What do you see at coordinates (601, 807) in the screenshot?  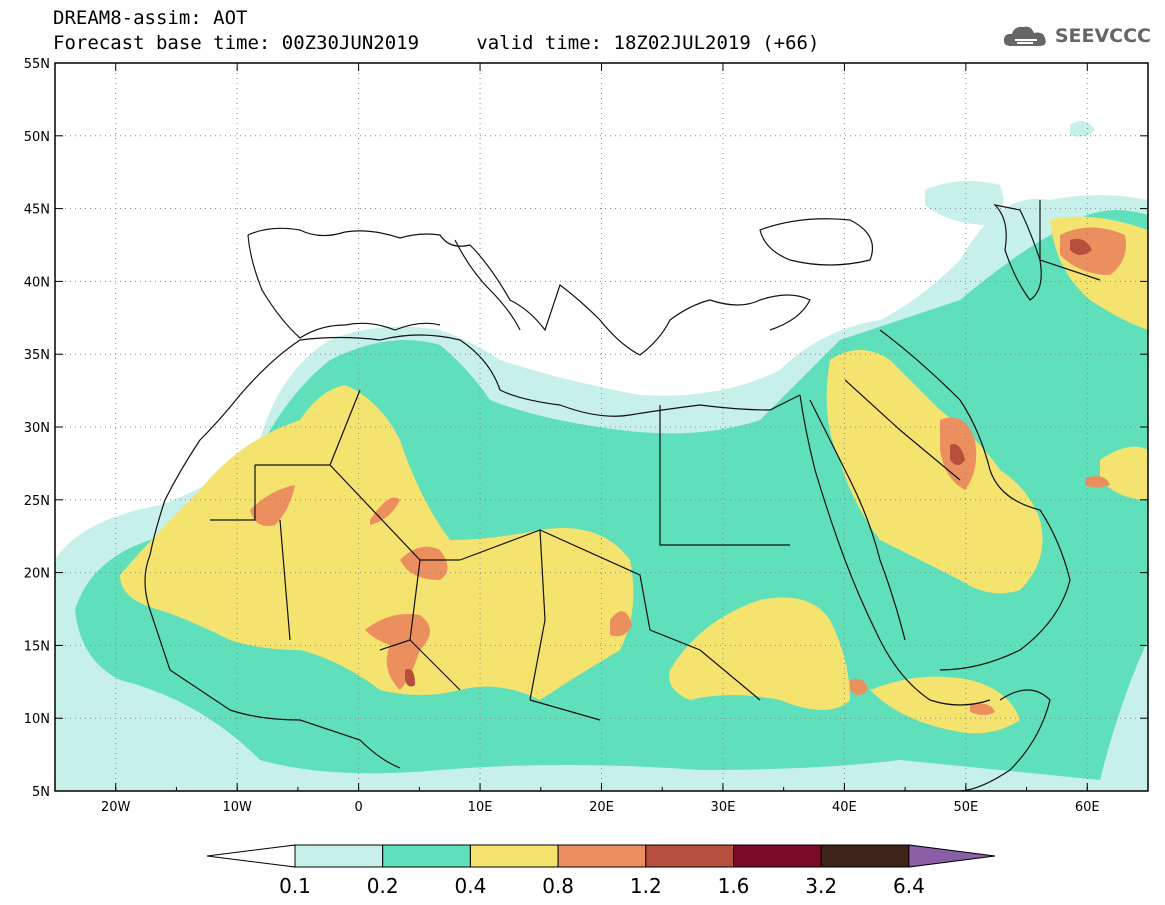 I see `lon-label: 20E` at bounding box center [601, 807].